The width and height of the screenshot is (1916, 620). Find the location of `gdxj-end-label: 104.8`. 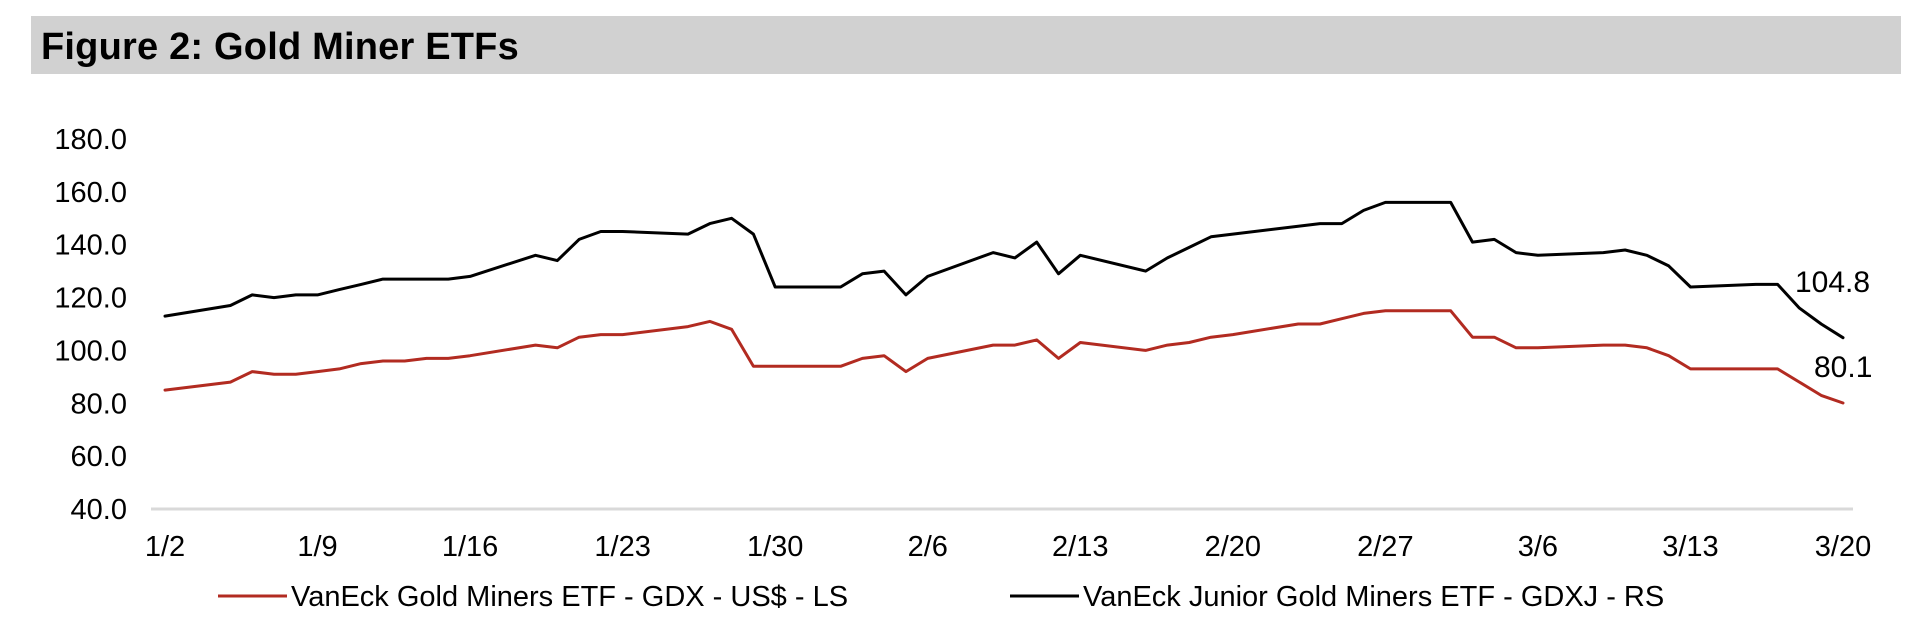

gdxj-end-label: 104.8 is located at coordinates (1832, 282).